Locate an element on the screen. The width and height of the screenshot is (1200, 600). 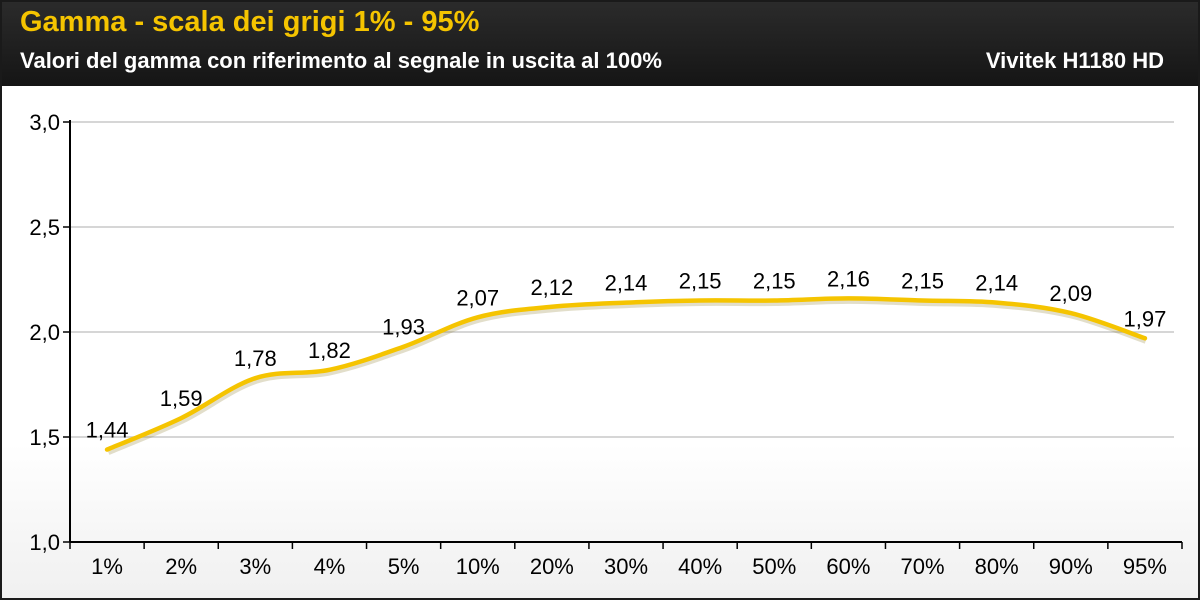
x-tick-label: 90% is located at coordinates (1071, 566).